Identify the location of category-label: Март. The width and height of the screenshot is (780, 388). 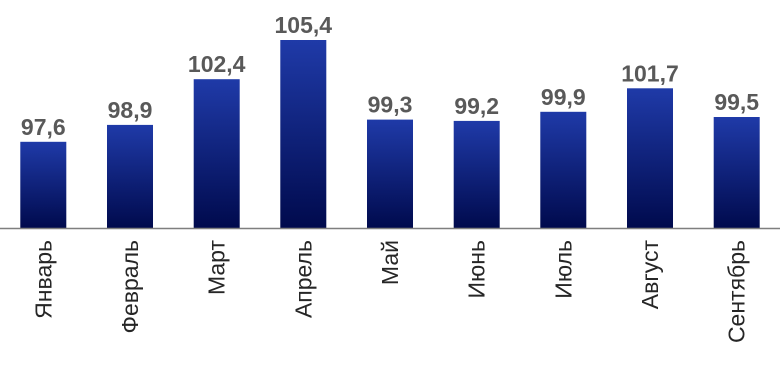
(217, 267).